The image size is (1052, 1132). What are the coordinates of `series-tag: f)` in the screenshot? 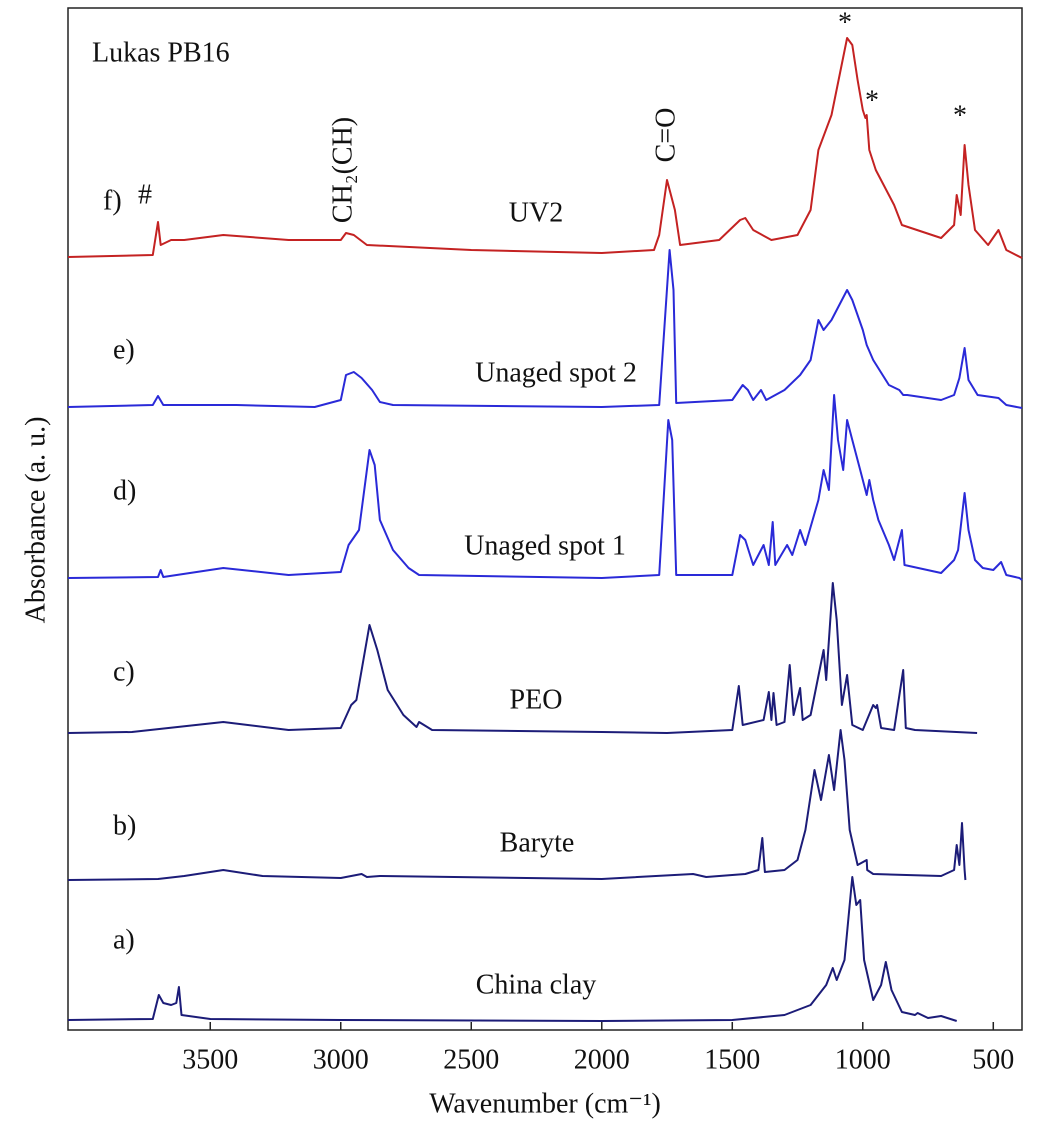 It's located at (112, 200).